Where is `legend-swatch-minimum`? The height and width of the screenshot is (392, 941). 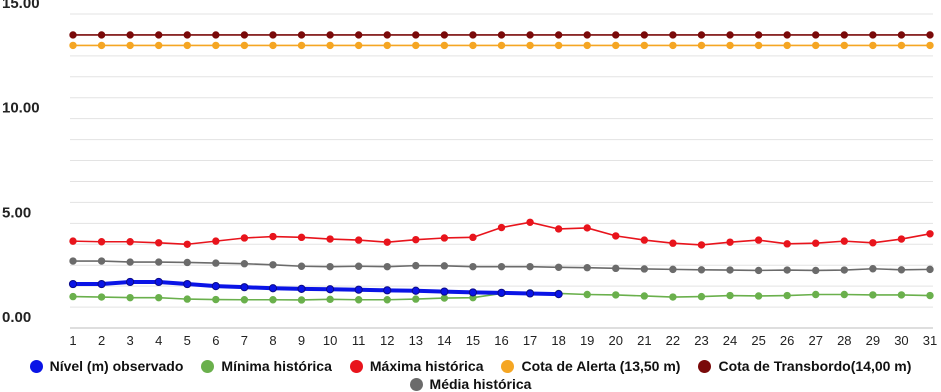 legend-swatch-minimum is located at coordinates (208, 366).